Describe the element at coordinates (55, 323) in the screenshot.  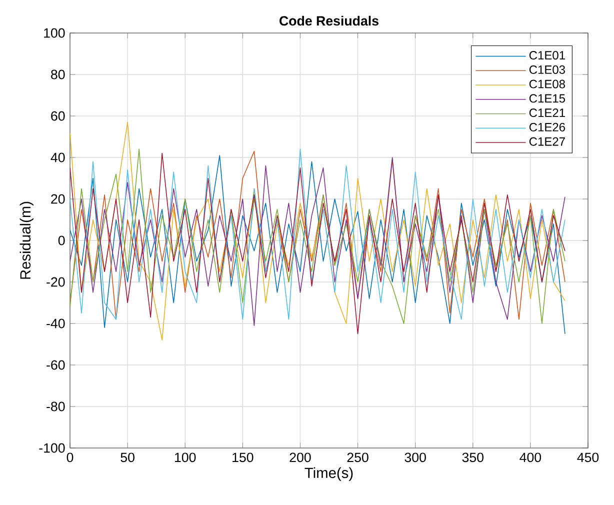
I see `y-tick-label: -40` at that location.